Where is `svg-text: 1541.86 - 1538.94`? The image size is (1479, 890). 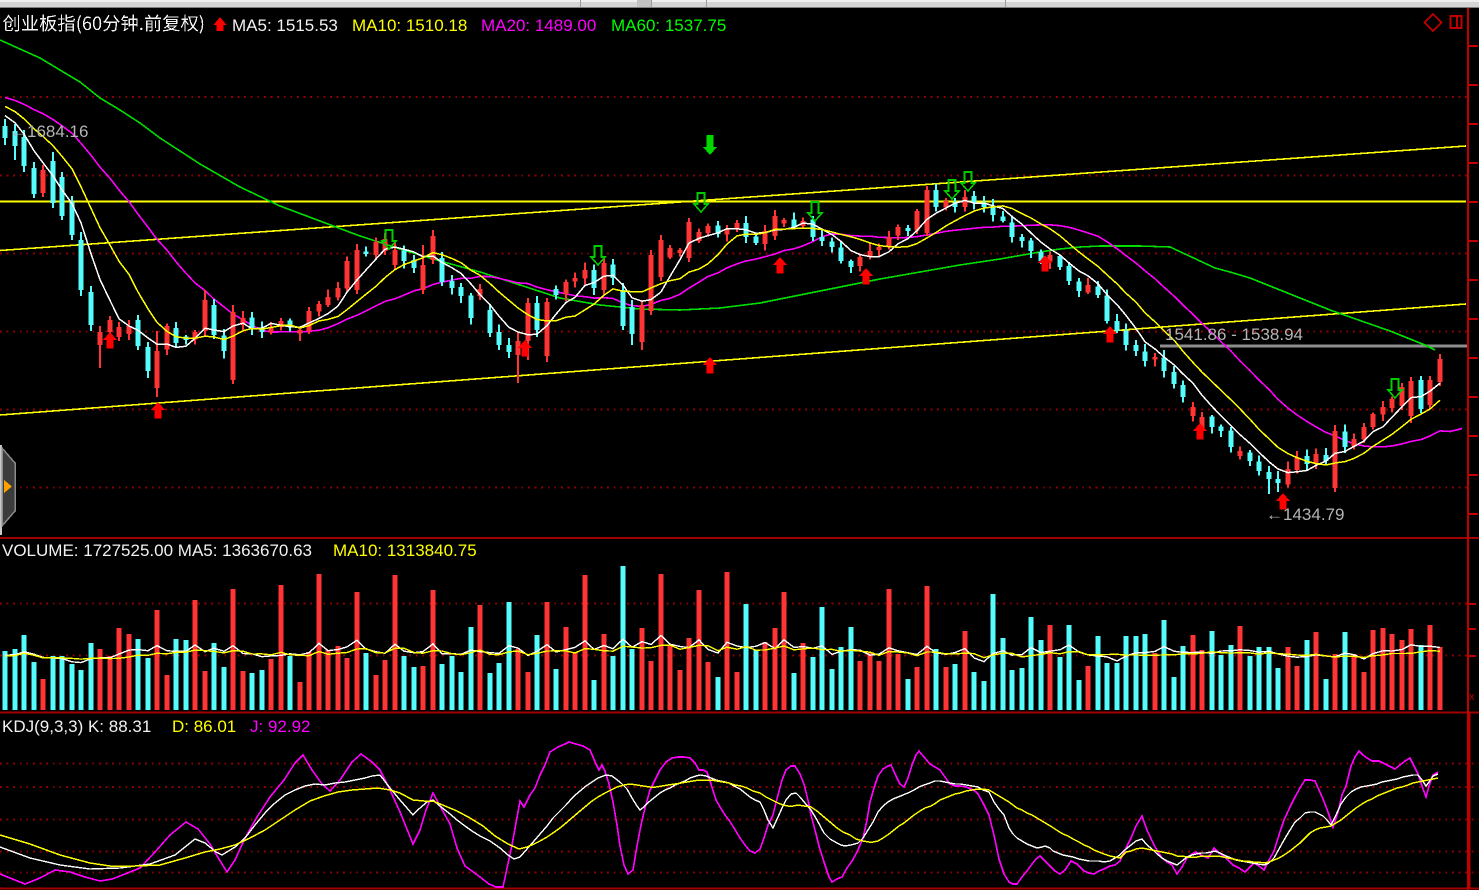 svg-text: 1541.86 - 1538.94 is located at coordinates (1234, 334).